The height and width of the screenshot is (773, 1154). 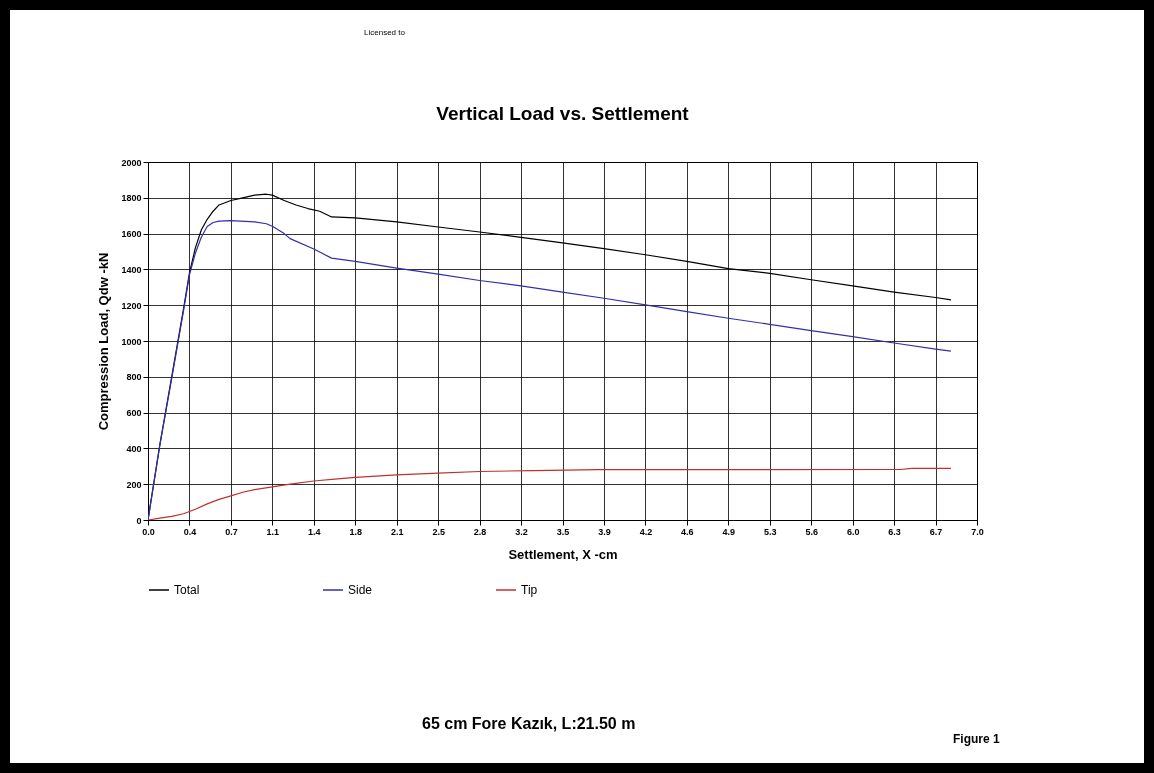 I want to click on y-tick-label: 600, so click(x=134, y=413).